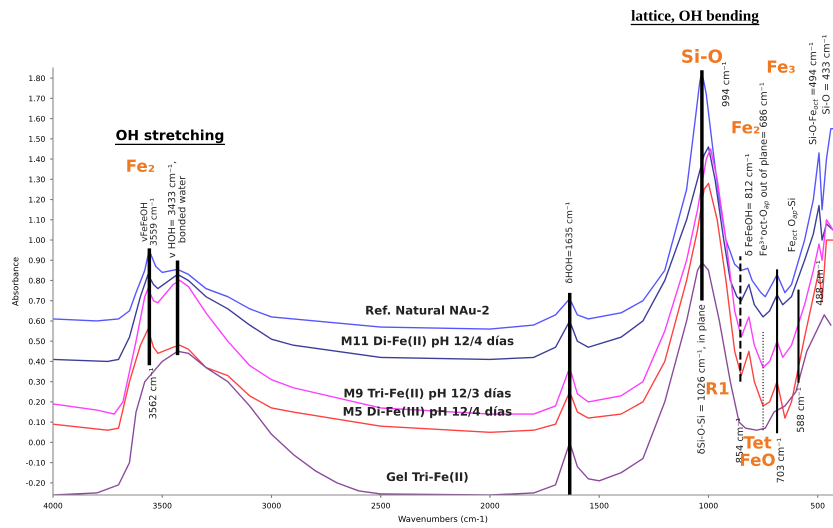  I want to click on annotation: Fe³⁺oct-O$_{ap}$ out of plane= 686 cm⁻¹, so click(764, 169).